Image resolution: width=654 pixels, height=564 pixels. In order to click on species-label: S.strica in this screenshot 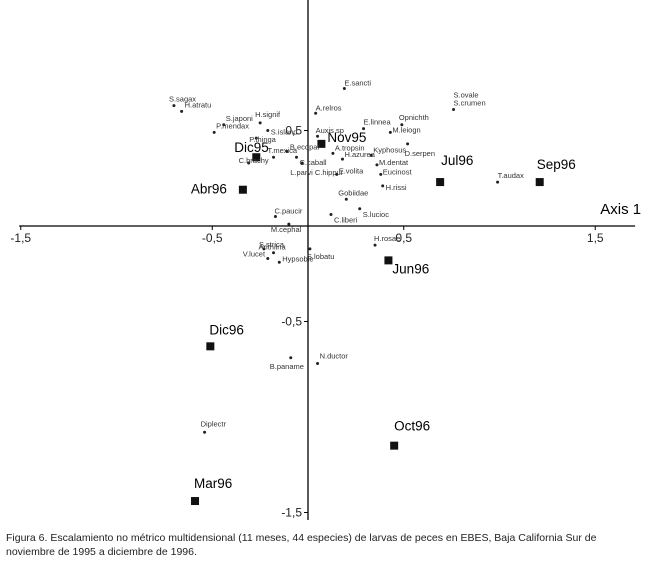, I will do `click(272, 244)`.